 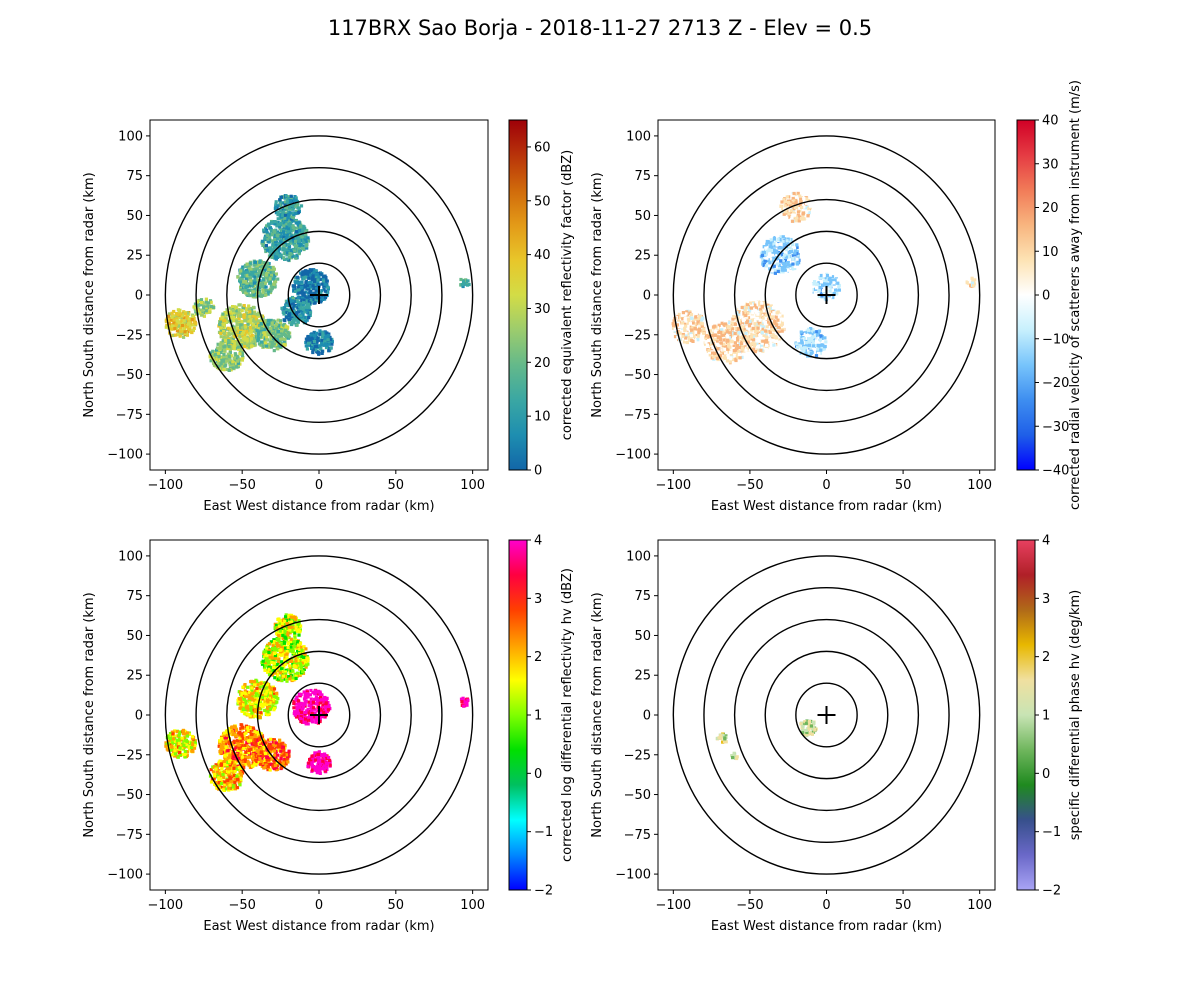 What do you see at coordinates (542, 201) in the screenshot?
I see `colorbar-tick-label: 50` at bounding box center [542, 201].